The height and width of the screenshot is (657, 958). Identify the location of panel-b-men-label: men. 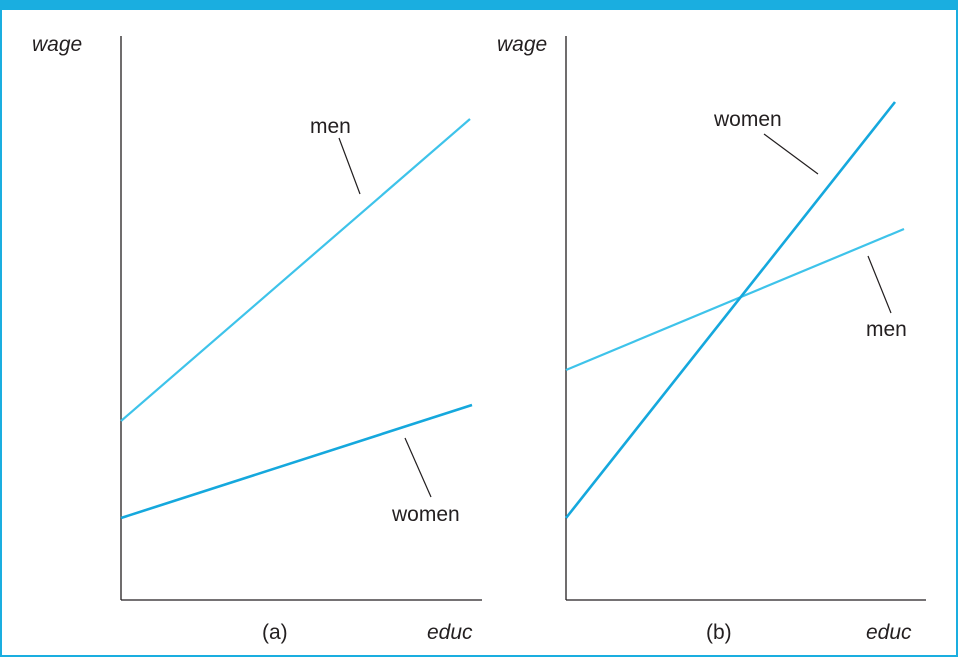
(886, 329).